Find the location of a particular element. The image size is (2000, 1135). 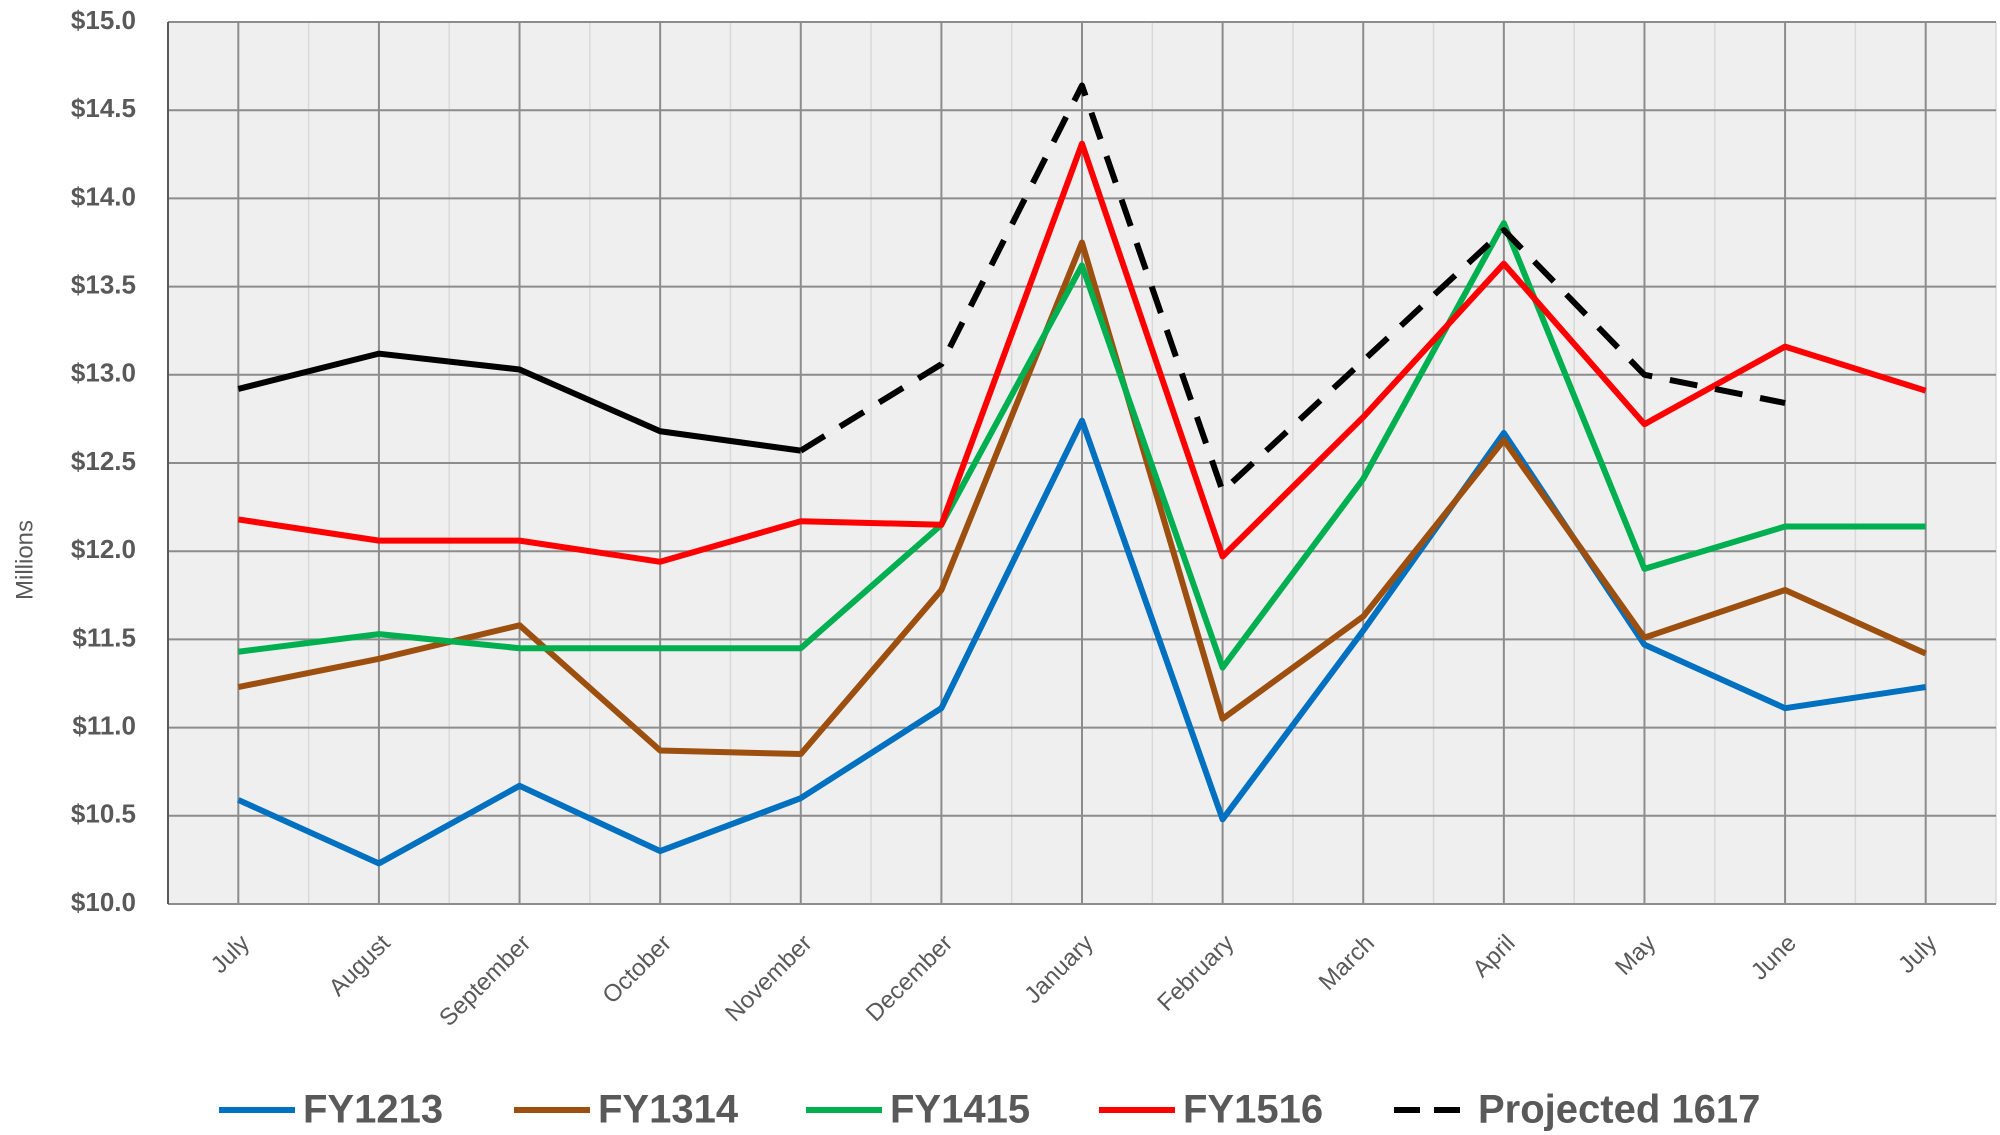

x-tick-label: September is located at coordinates (485, 981).